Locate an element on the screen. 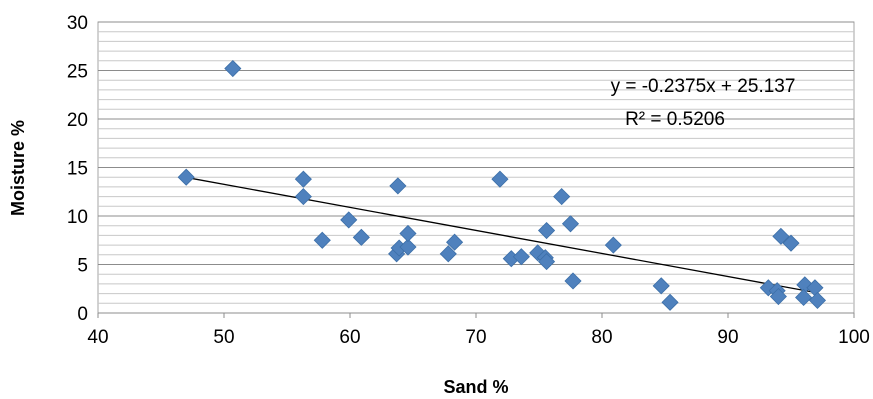 This screenshot has width=873, height=399. y-tick-label: 30 is located at coordinates (77, 23).